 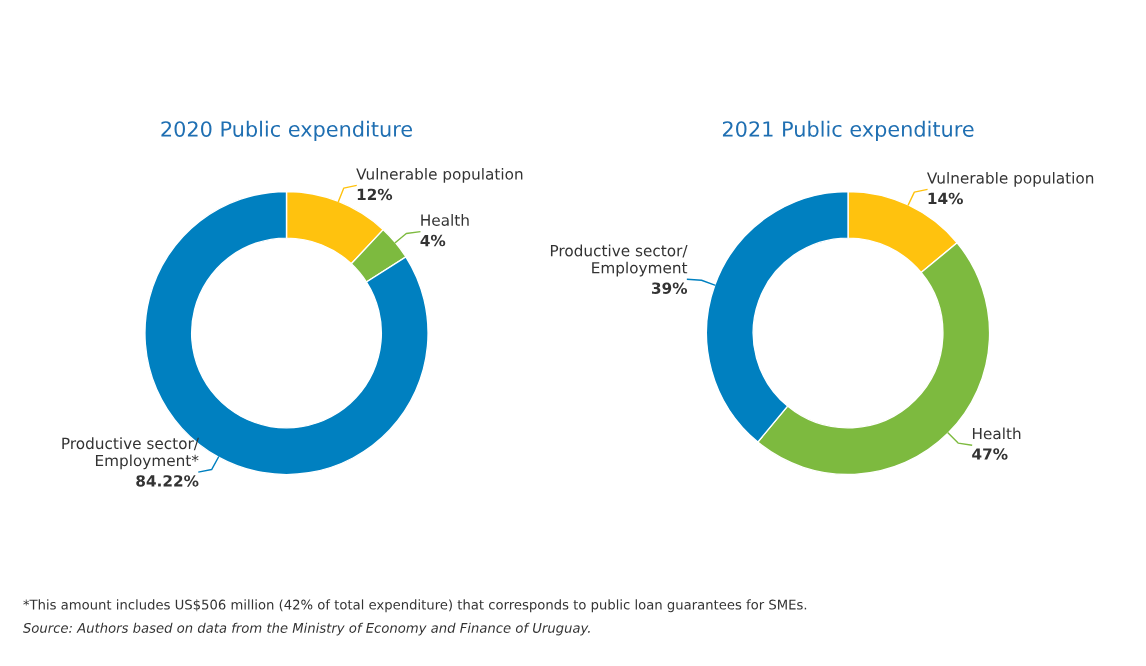 I want to click on chart-title: 2021 Public expenditure, so click(x=848, y=130).